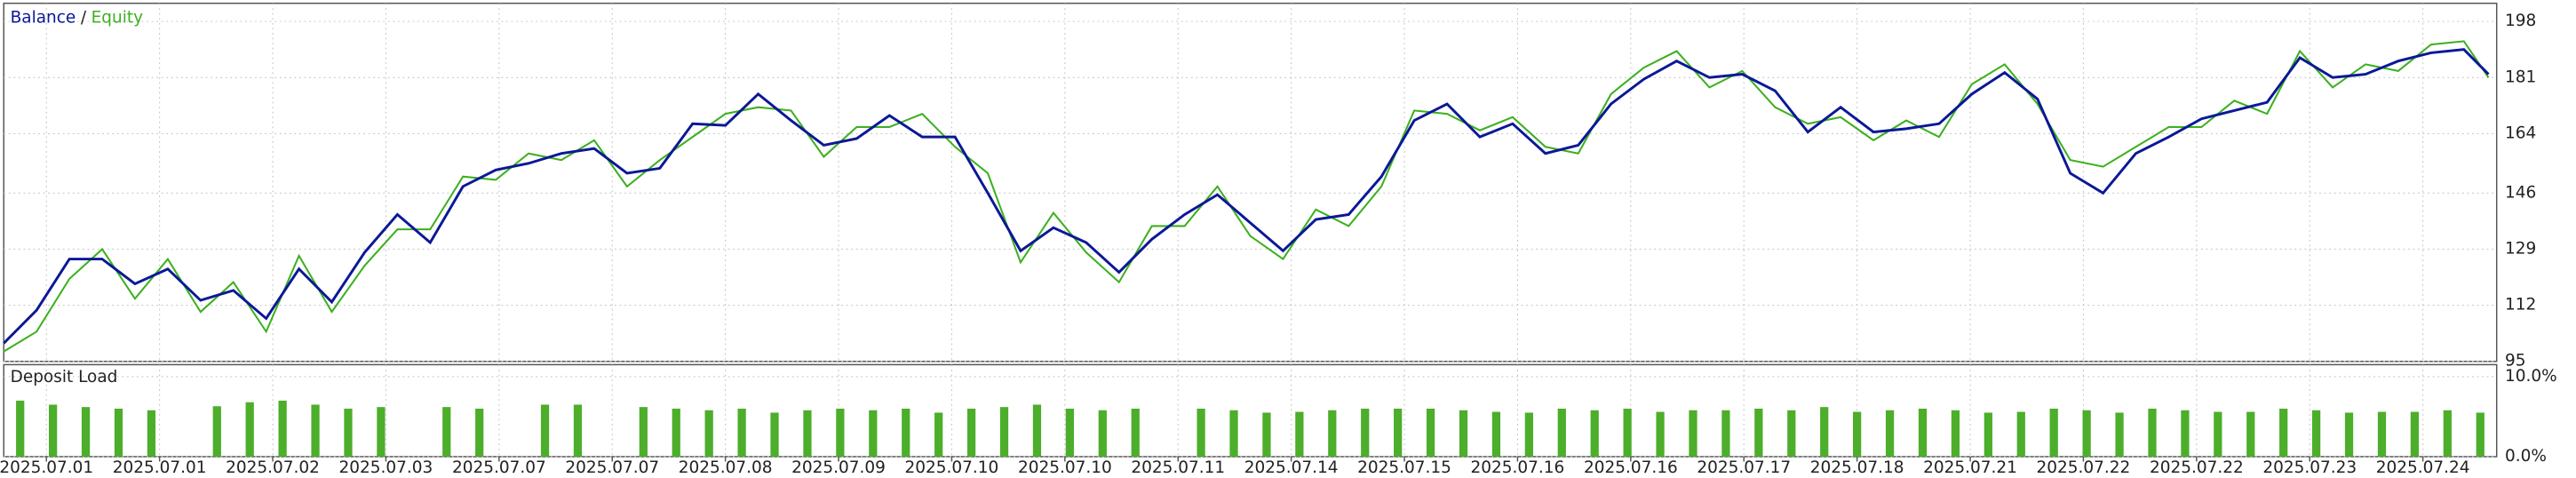 This screenshot has width=2576, height=478. Describe the element at coordinates (2531, 376) in the screenshot. I see `y-tick-label: 10.0%` at that location.